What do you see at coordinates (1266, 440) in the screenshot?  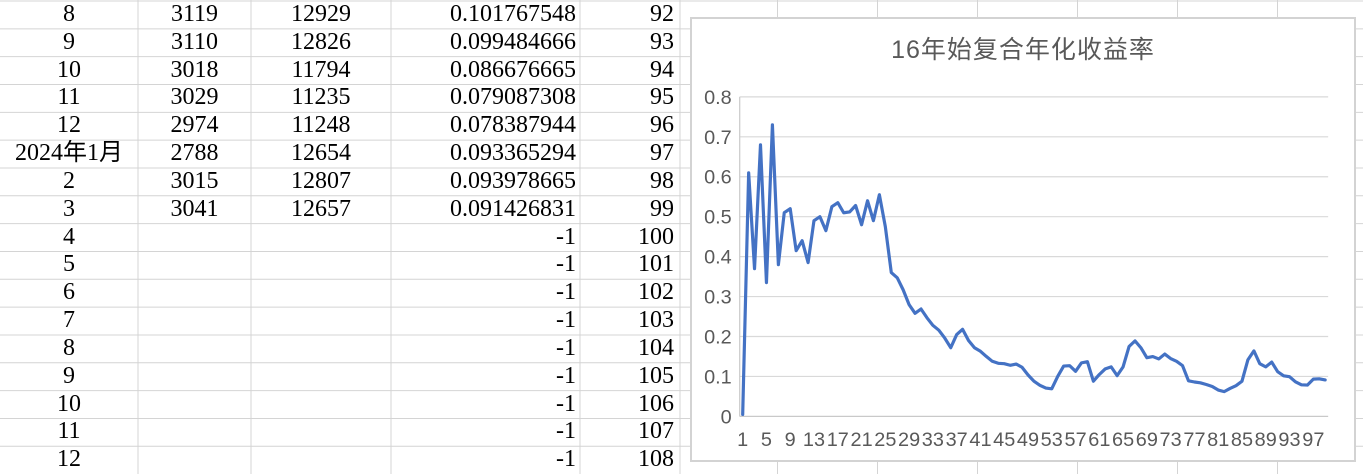 I see `x-axis-label: 89` at bounding box center [1266, 440].